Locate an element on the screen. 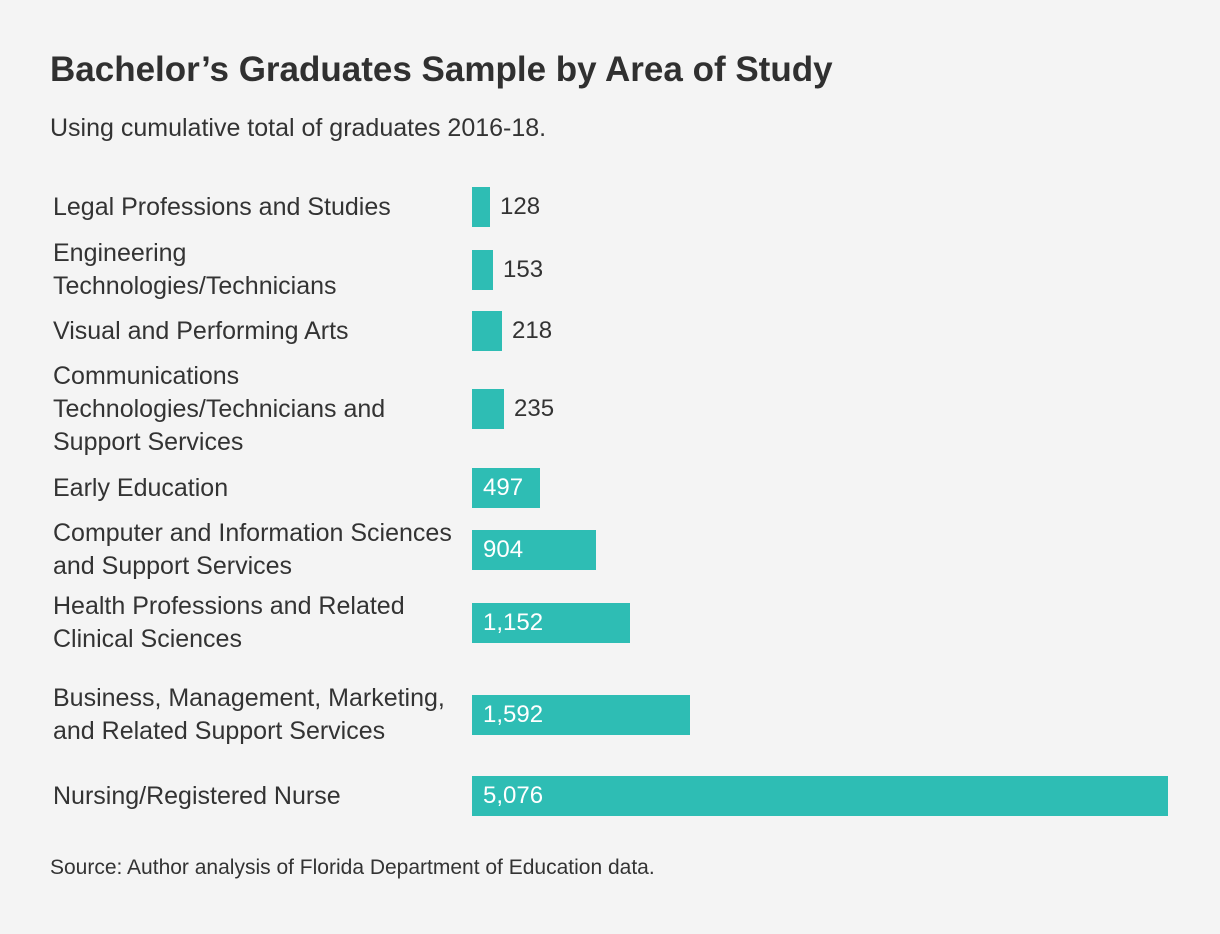 The width and height of the screenshot is (1220, 934). bar-value-label: 128 is located at coordinates (520, 206).